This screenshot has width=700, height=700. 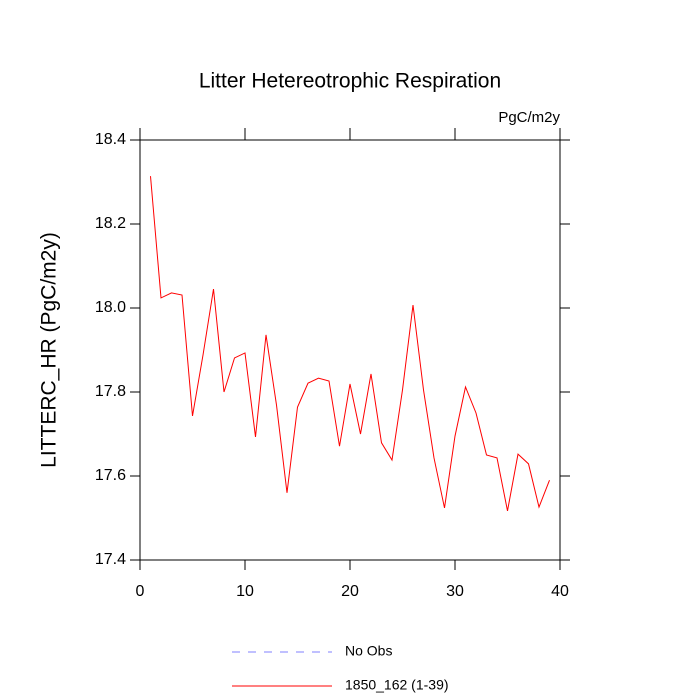 What do you see at coordinates (529, 117) in the screenshot?
I see `units-label: PgC/m2y` at bounding box center [529, 117].